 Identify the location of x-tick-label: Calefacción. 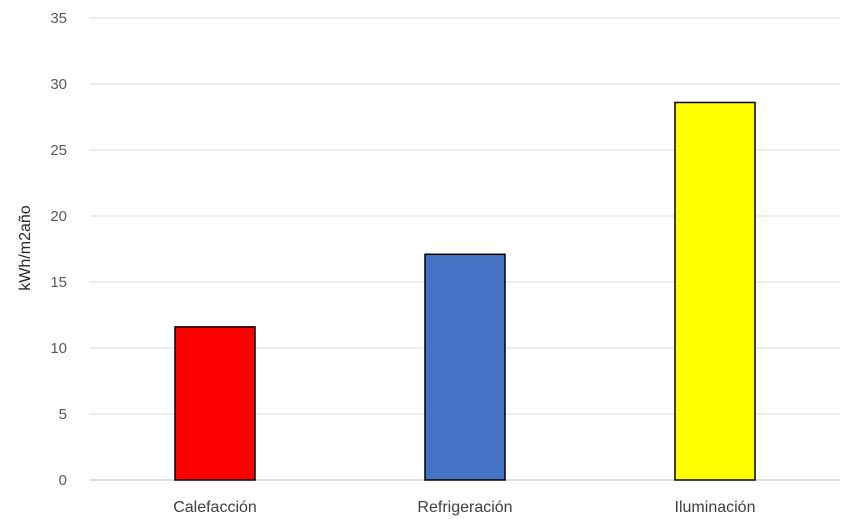
(215, 507).